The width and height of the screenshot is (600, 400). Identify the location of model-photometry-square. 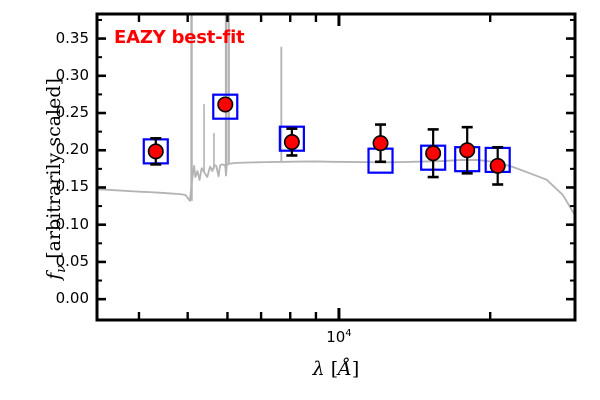
(225, 106).